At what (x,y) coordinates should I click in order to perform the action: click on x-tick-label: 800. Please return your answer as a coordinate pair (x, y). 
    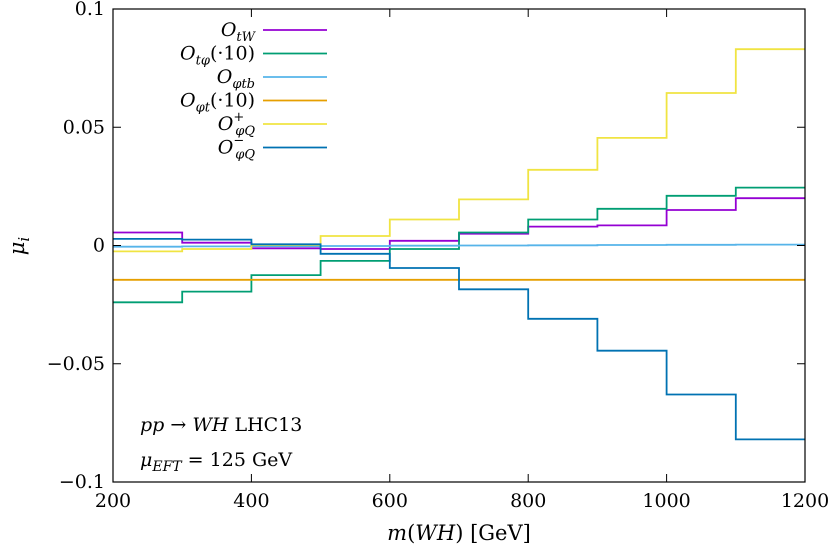
    Looking at the image, I should click on (528, 501).